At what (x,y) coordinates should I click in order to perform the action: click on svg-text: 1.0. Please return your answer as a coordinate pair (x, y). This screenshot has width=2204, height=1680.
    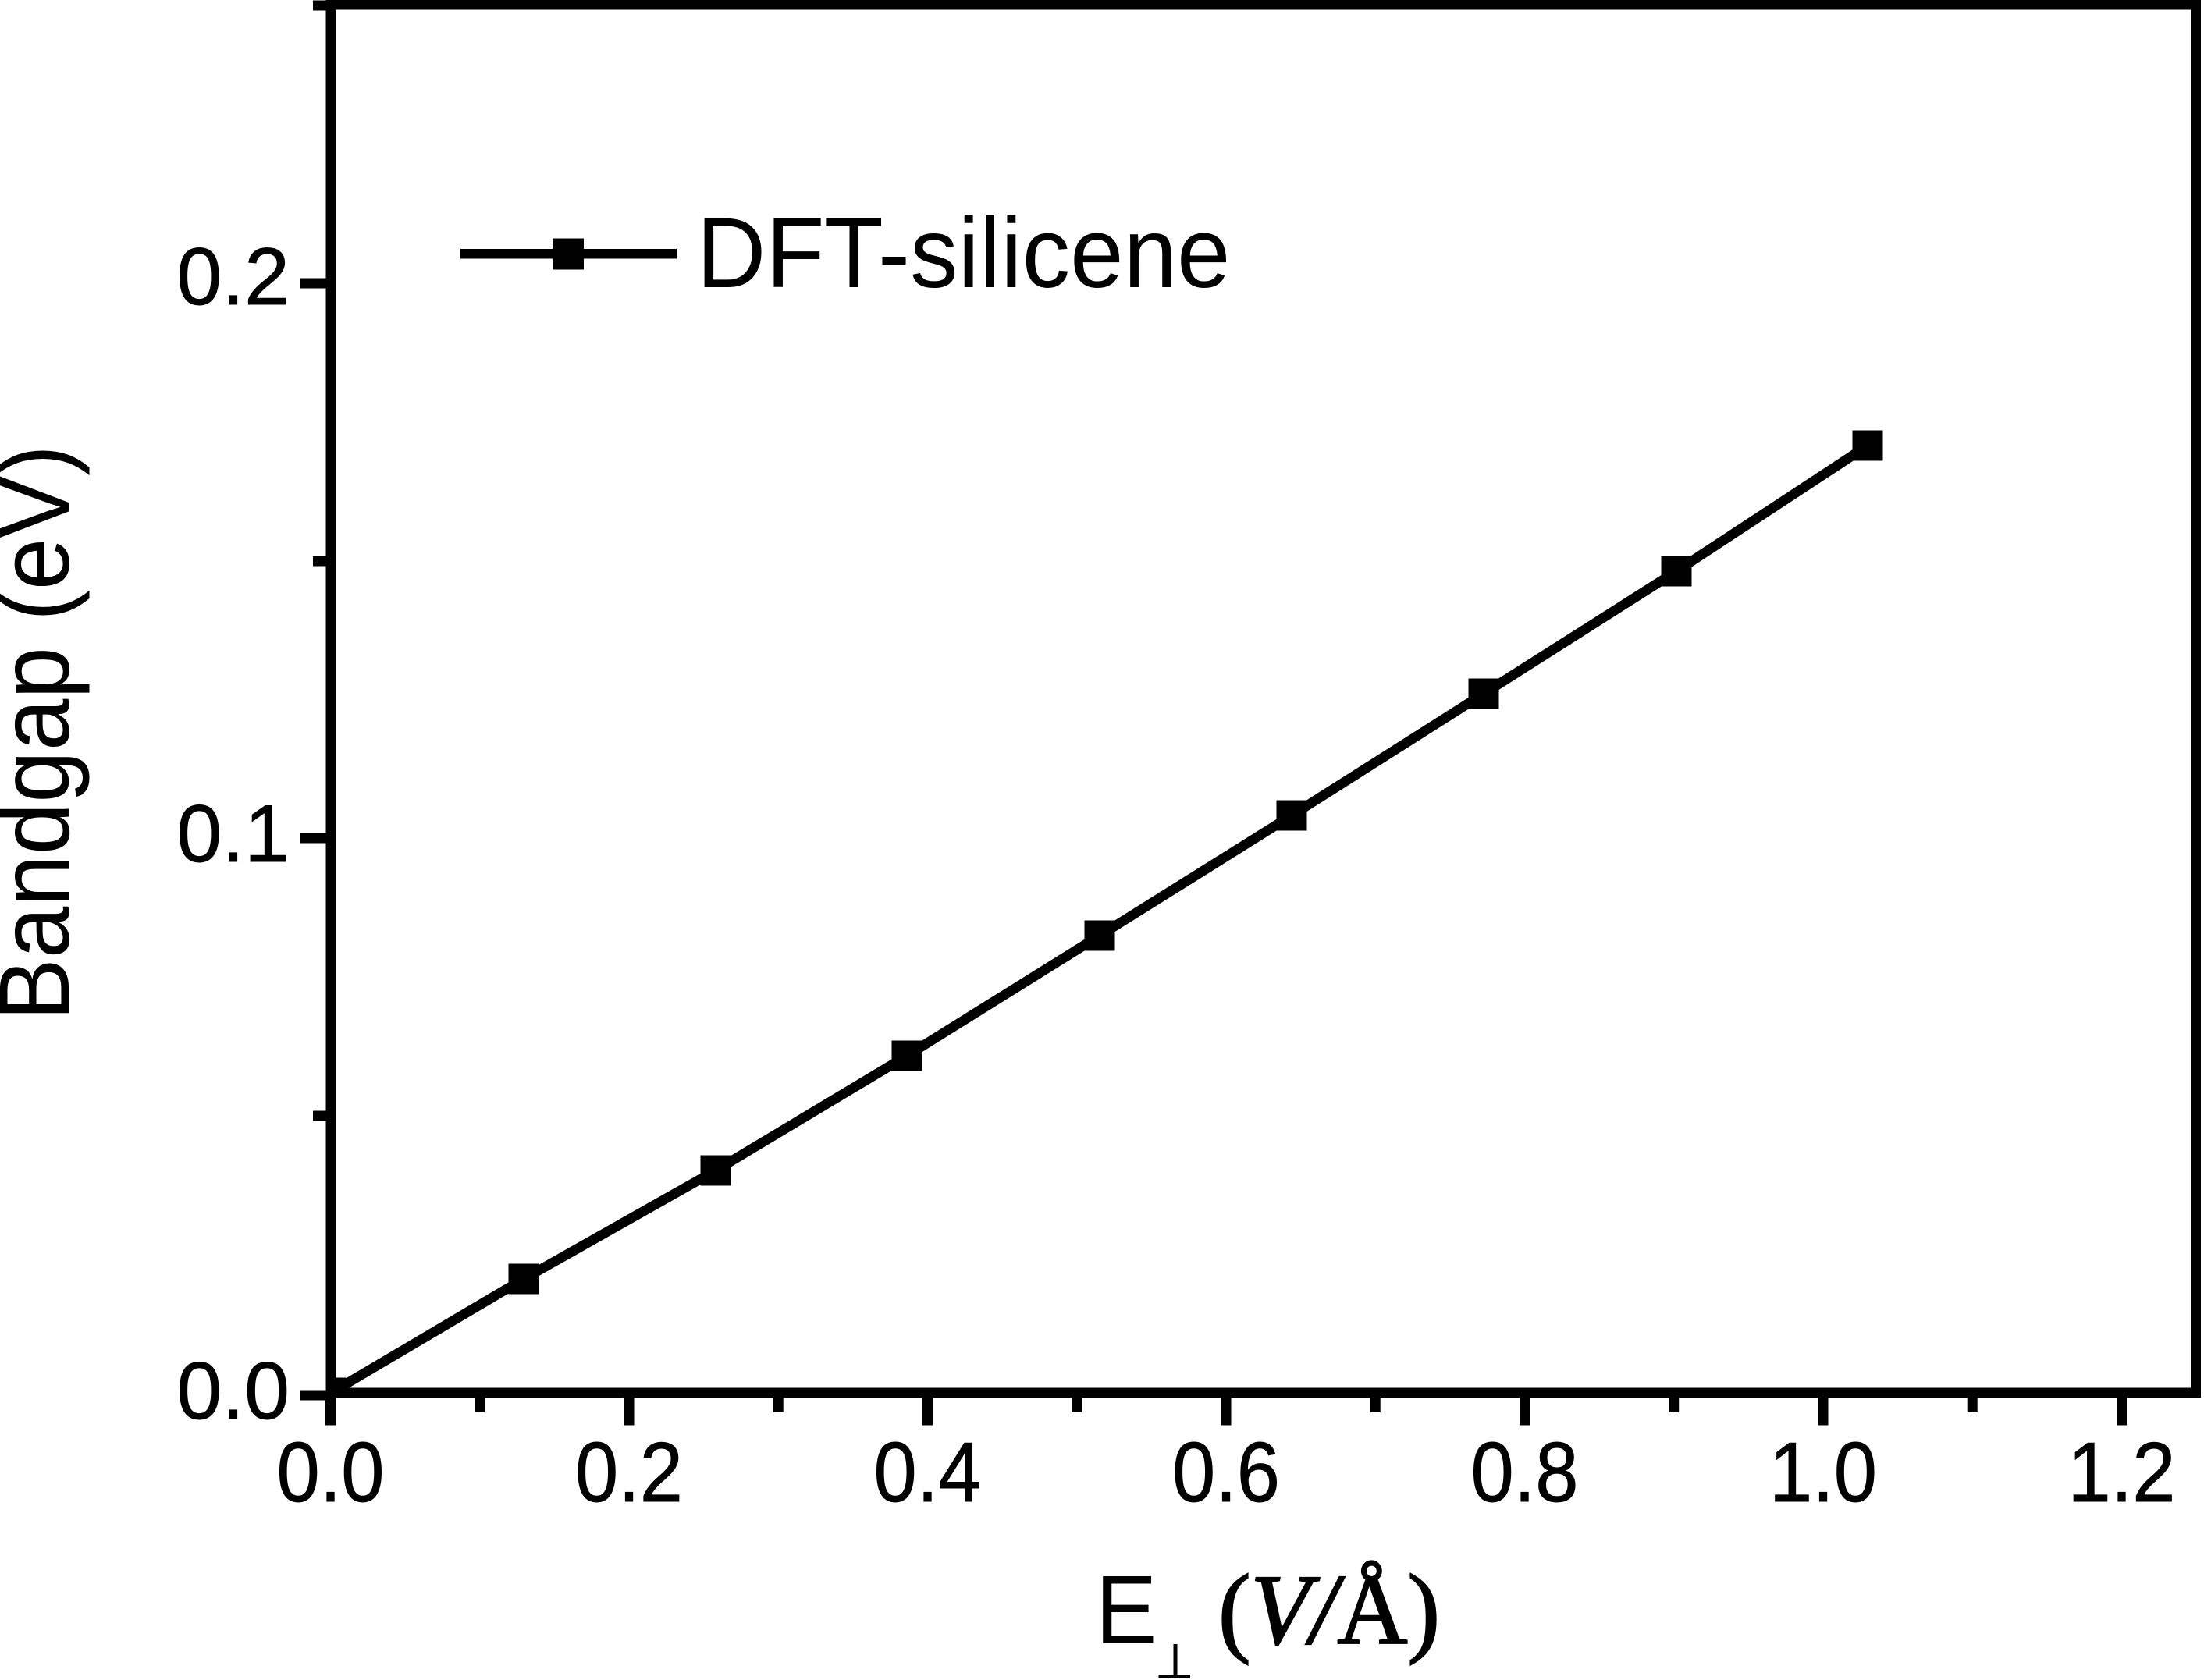
    Looking at the image, I should click on (1823, 1473).